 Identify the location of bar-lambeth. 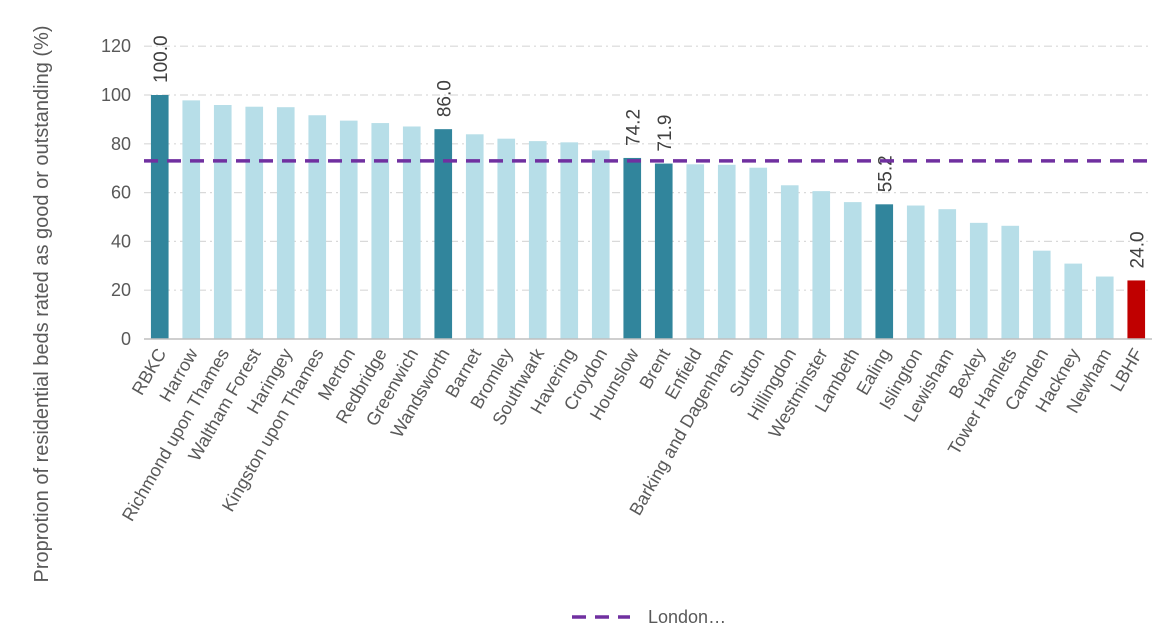
(852, 270).